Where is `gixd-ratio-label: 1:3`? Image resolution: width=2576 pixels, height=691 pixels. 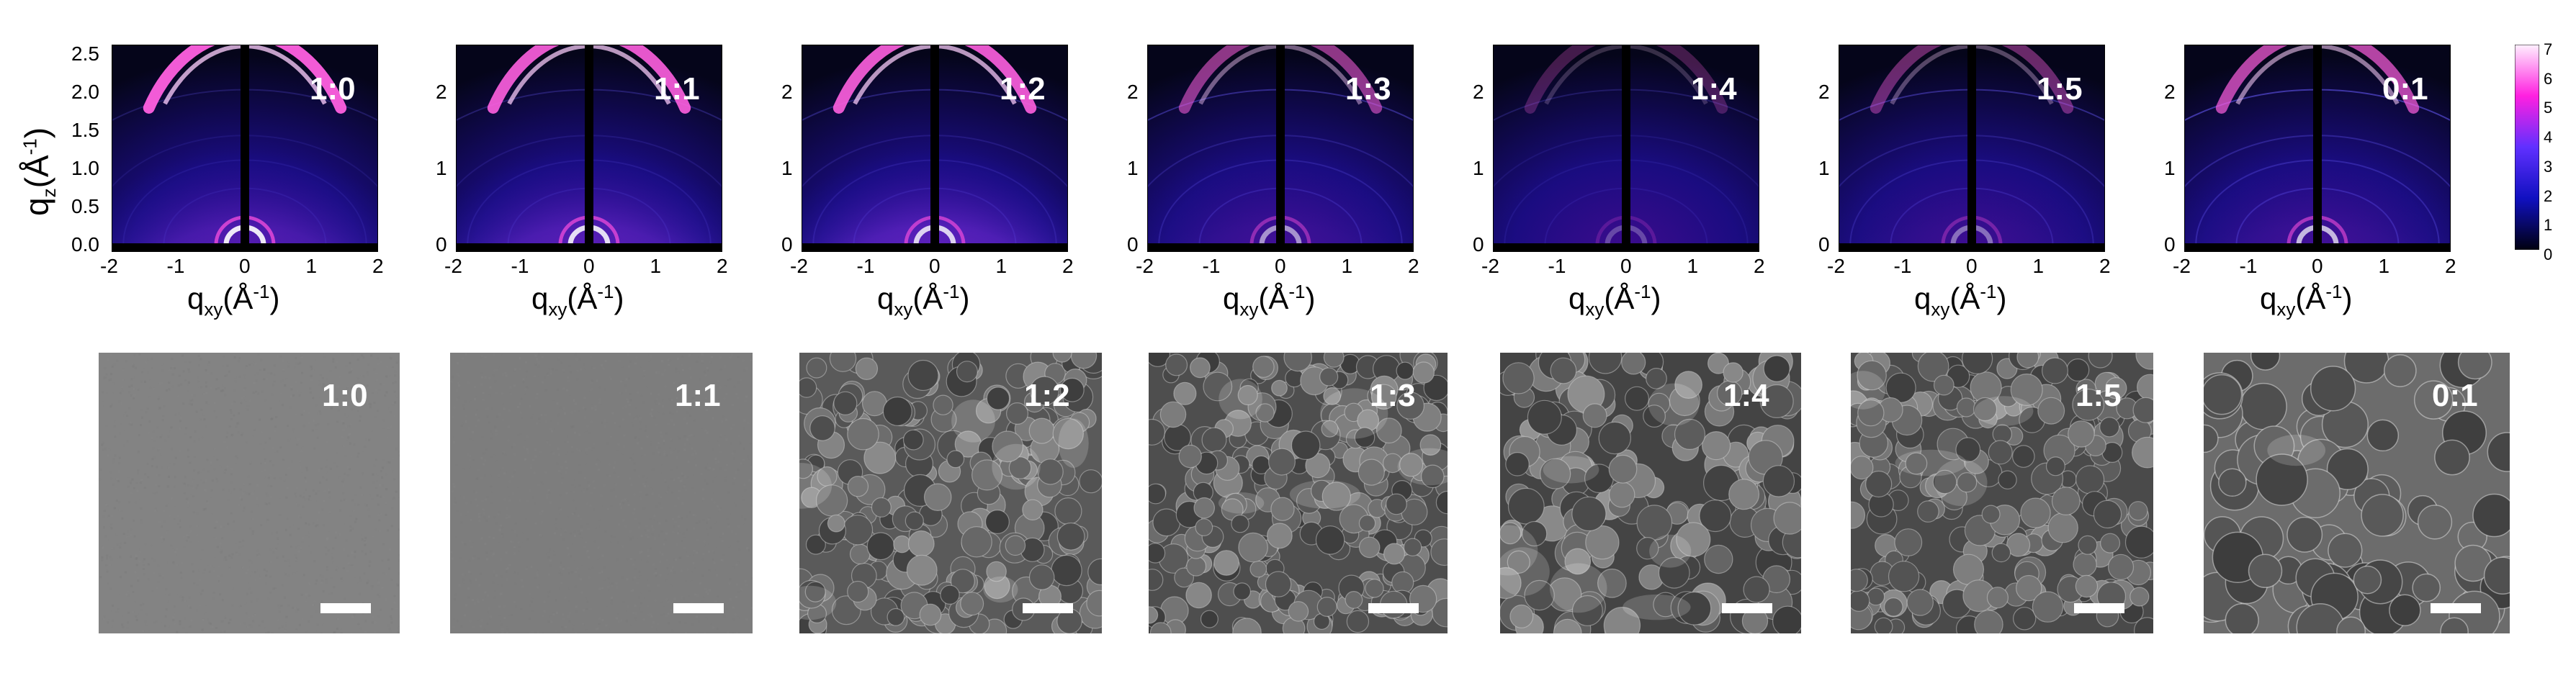 gixd-ratio-label: 1:3 is located at coordinates (1368, 89).